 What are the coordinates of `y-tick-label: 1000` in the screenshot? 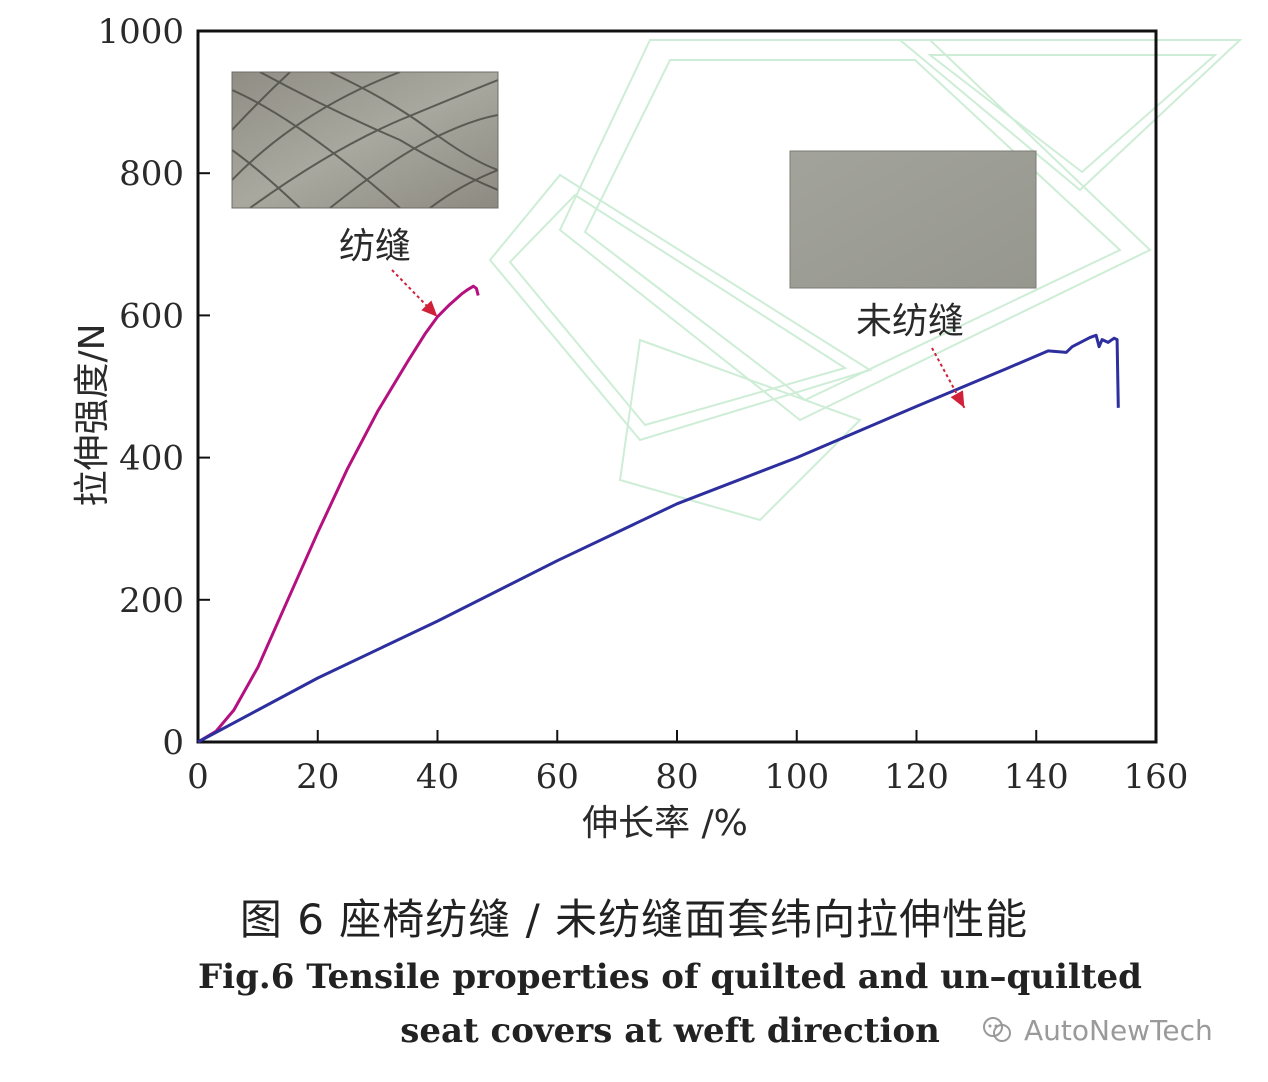 It's located at (140, 32).